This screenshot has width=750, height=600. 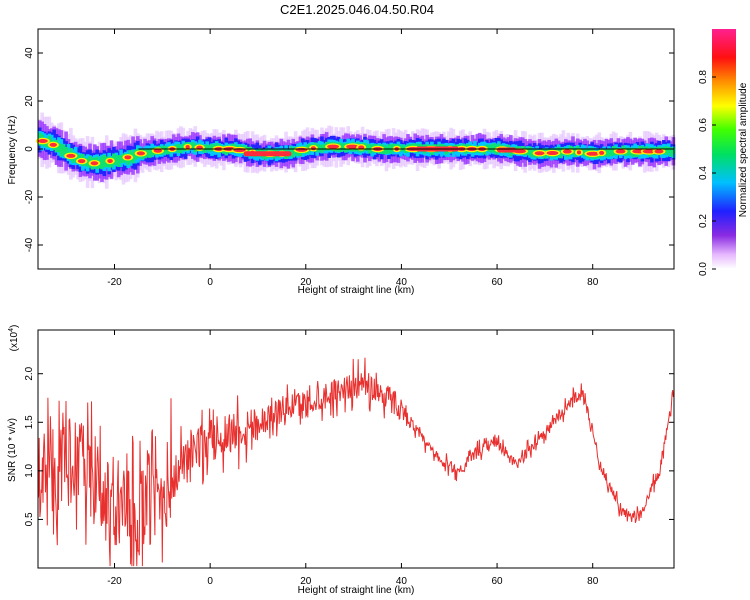 I want to click on spectrogram-x-tick-label: -20, so click(x=114, y=282).